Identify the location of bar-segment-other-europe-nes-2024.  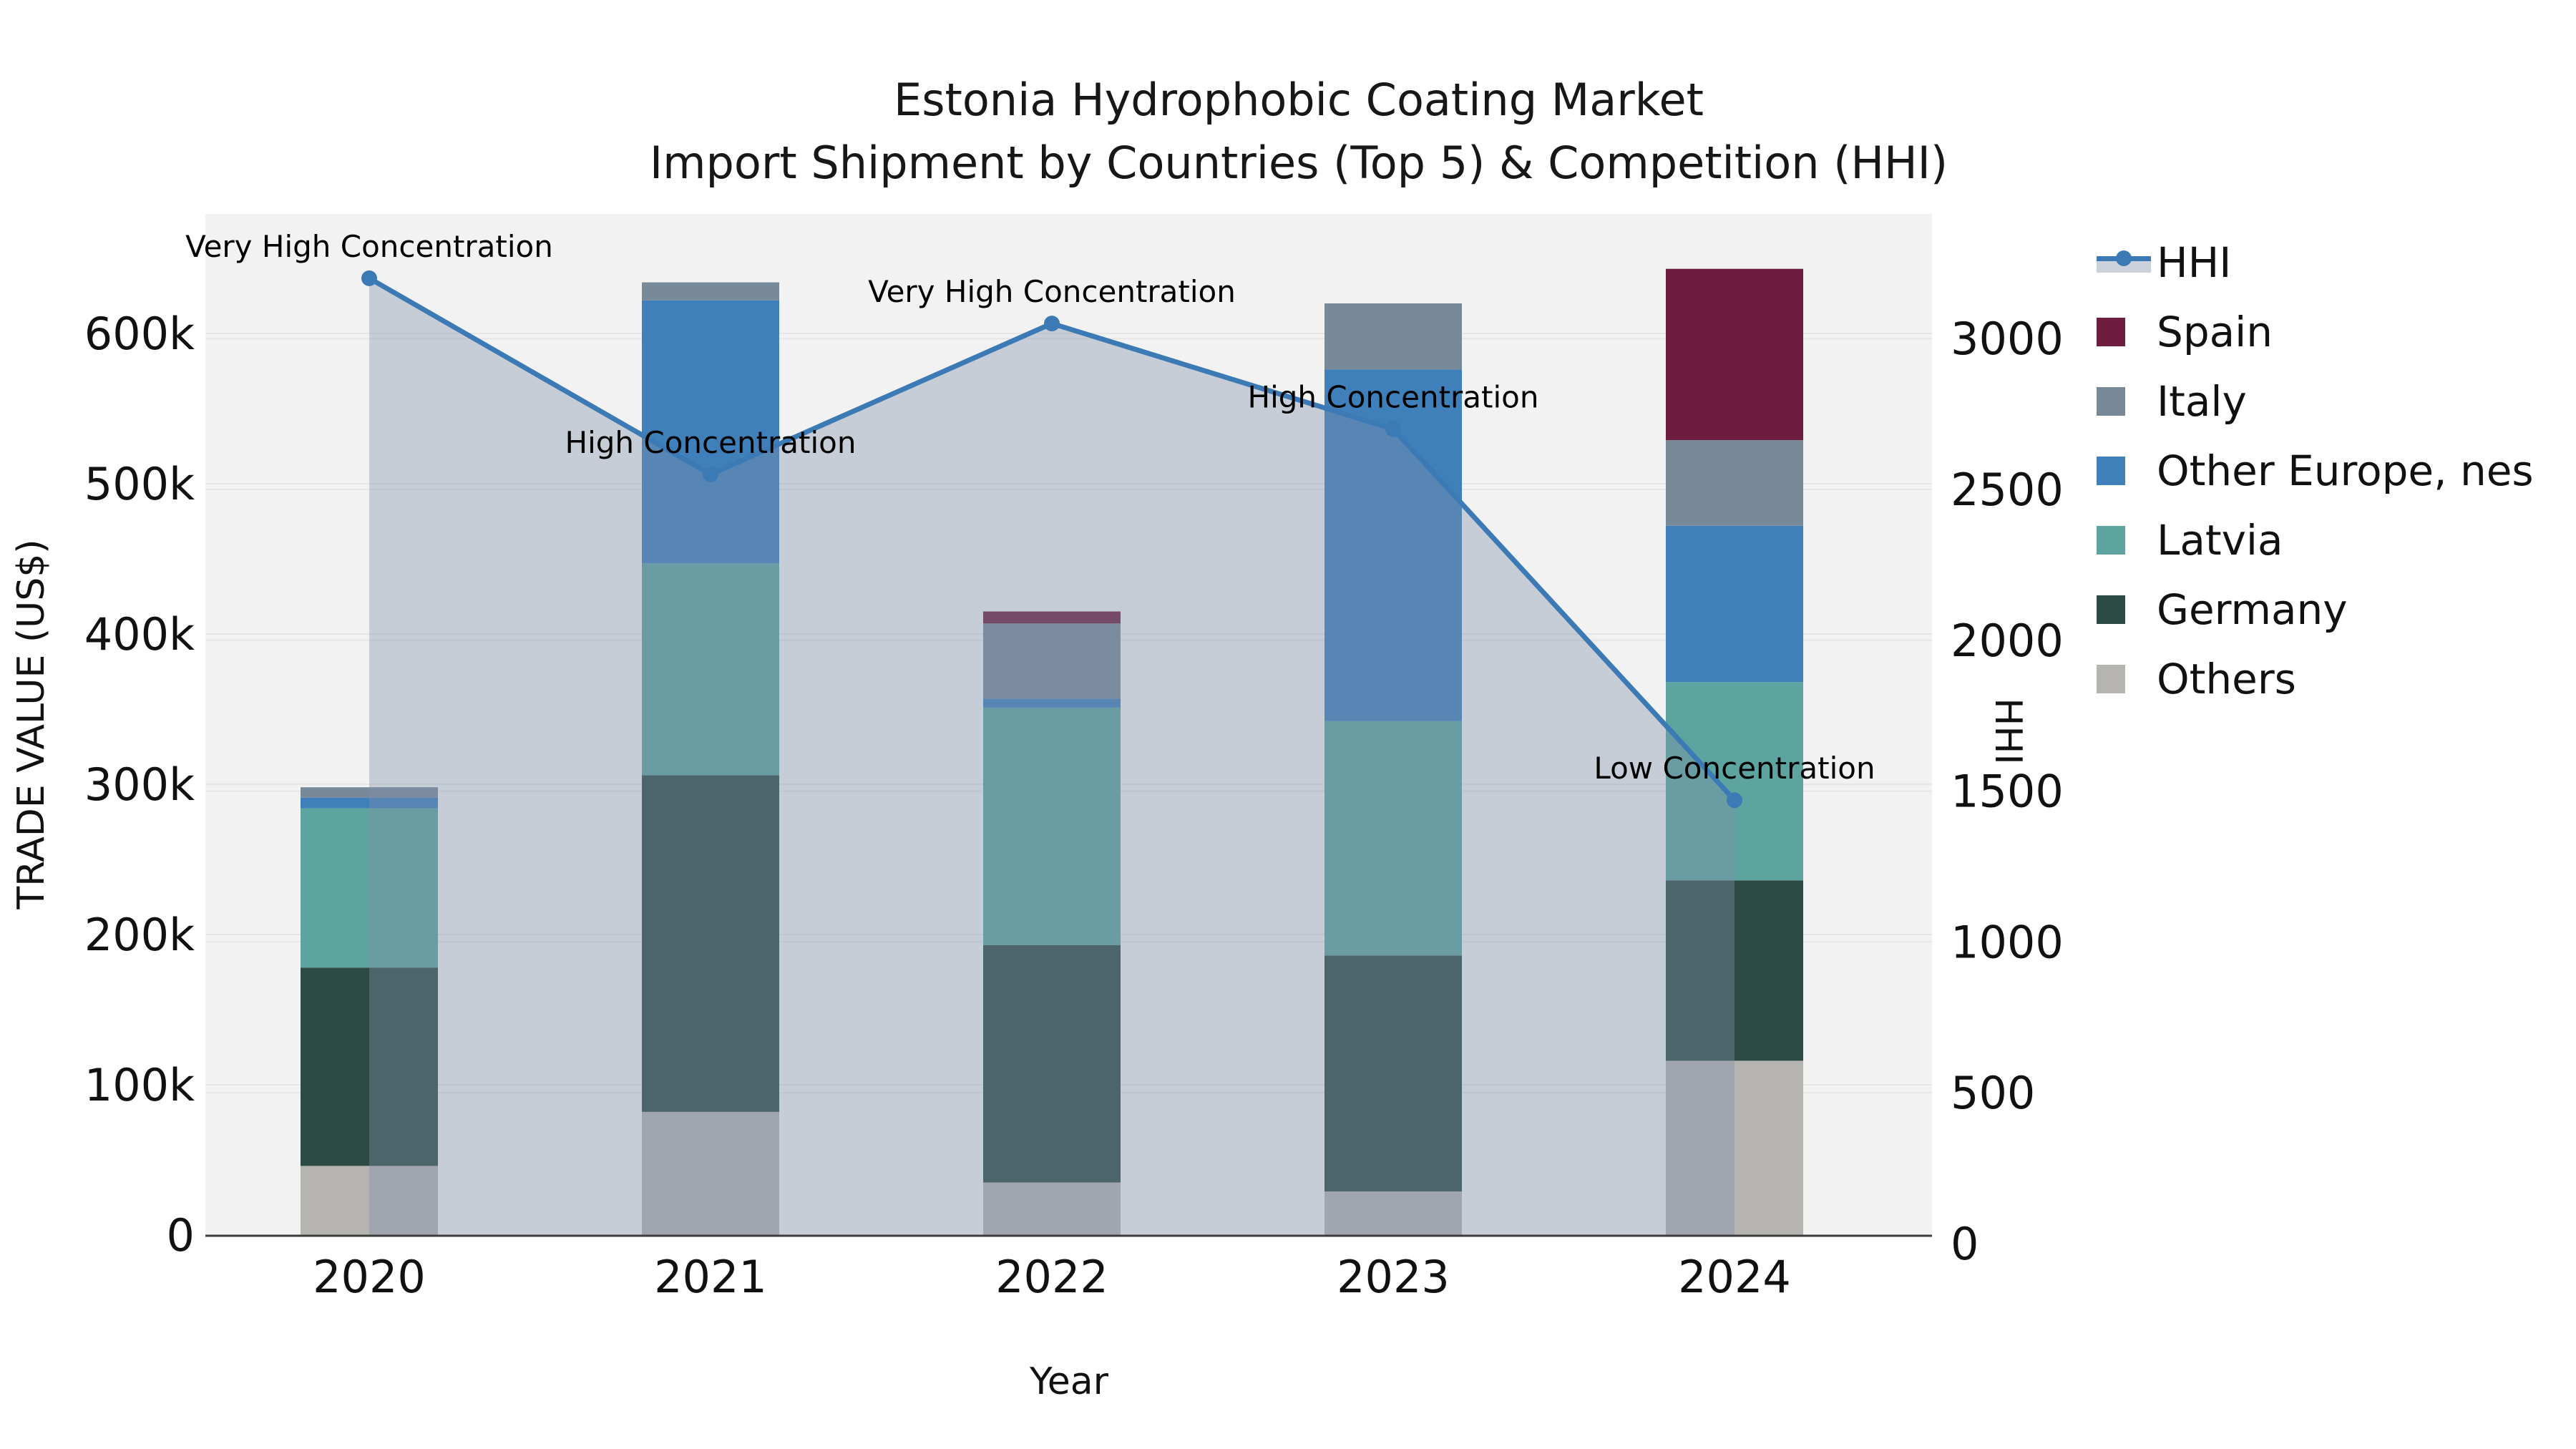
(1734, 604).